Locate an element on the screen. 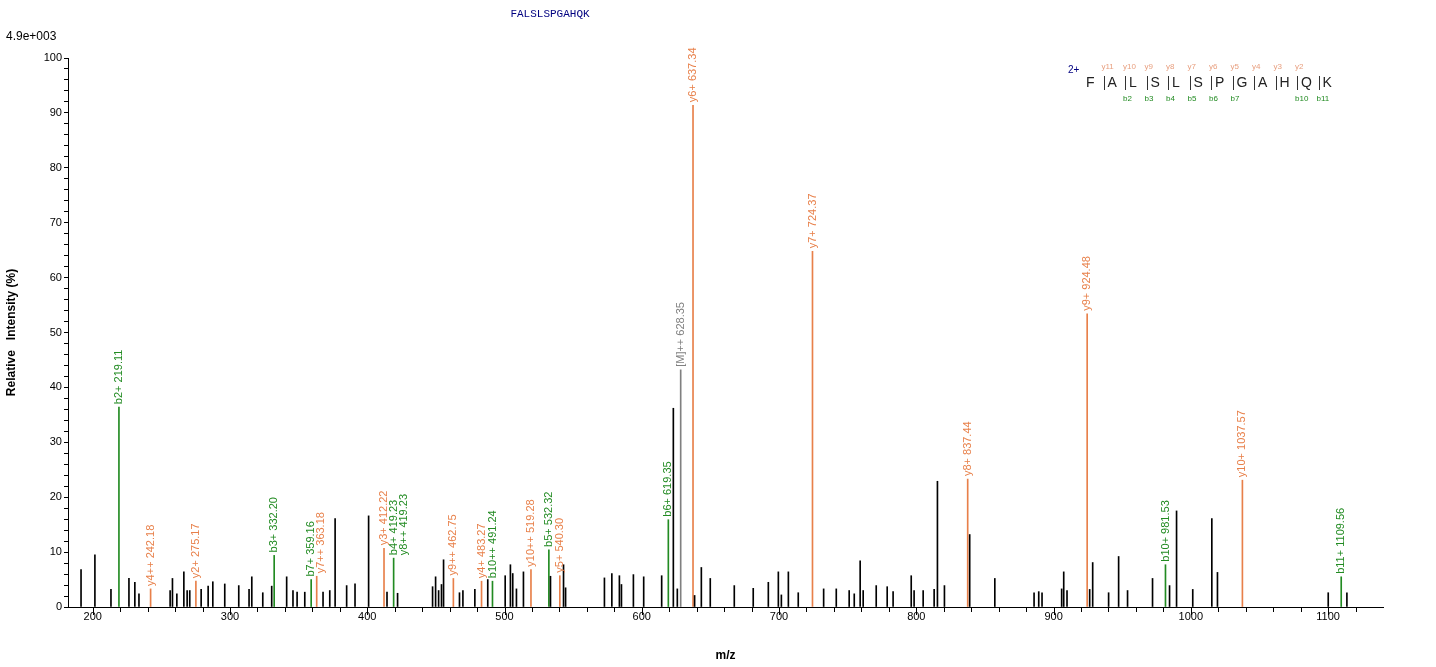 The width and height of the screenshot is (1436, 667). annotation: b11+ 1109.56 is located at coordinates (1340, 540).